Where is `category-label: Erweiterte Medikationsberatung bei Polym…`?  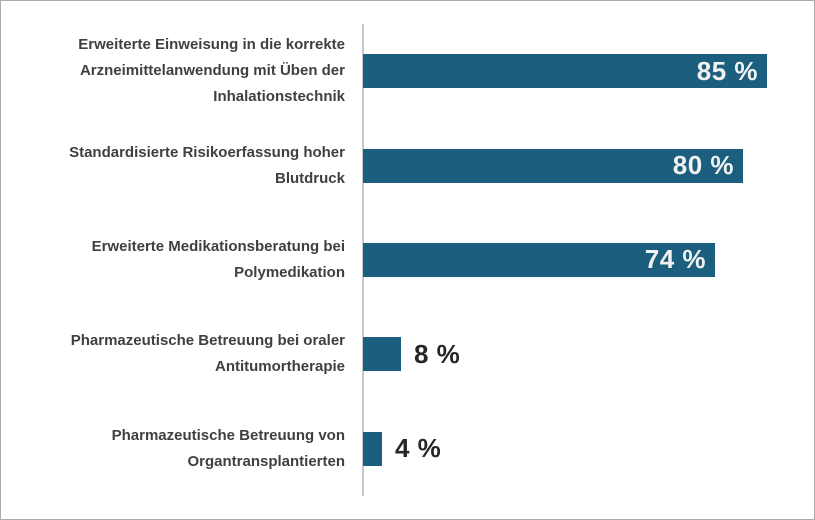
category-label: Erweiterte Medikationsberatung bei Polym… is located at coordinates (218, 259).